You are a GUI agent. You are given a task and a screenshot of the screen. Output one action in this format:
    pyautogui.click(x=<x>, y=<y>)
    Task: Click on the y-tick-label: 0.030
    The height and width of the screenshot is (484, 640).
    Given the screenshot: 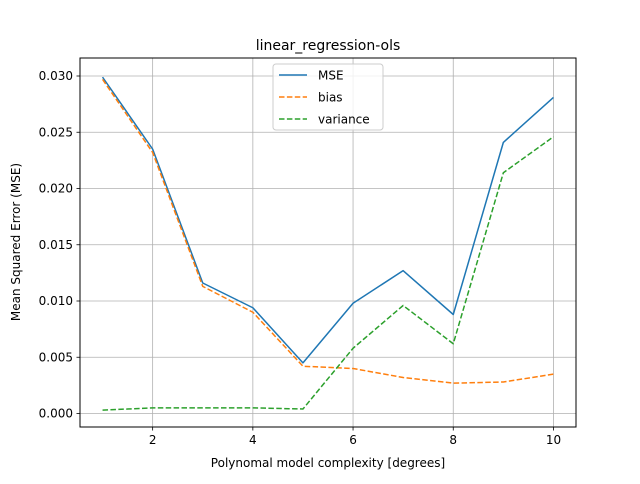 What is the action you would take?
    pyautogui.click(x=56, y=76)
    